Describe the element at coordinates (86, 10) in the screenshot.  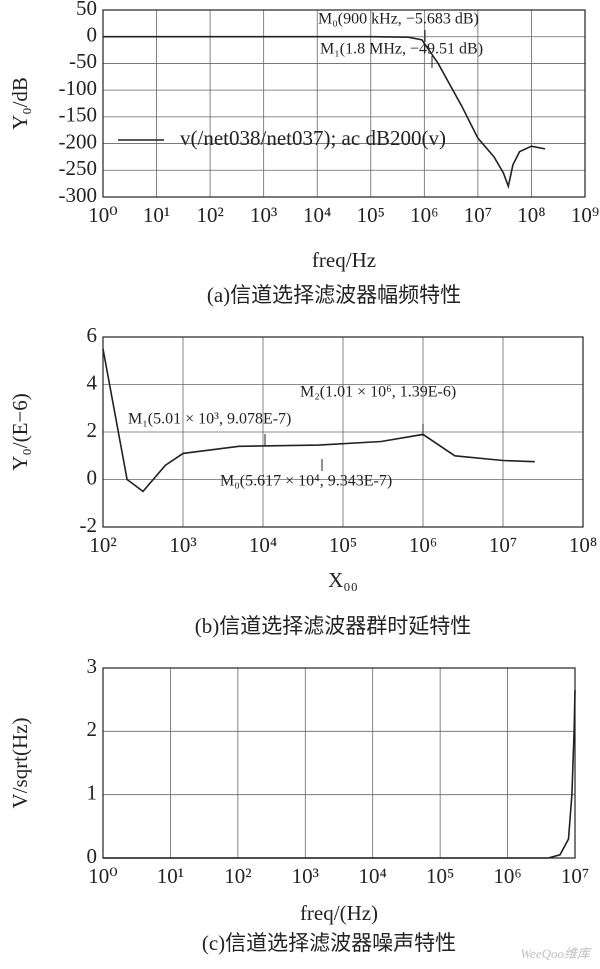
I see `y-tick-label: 50` at that location.